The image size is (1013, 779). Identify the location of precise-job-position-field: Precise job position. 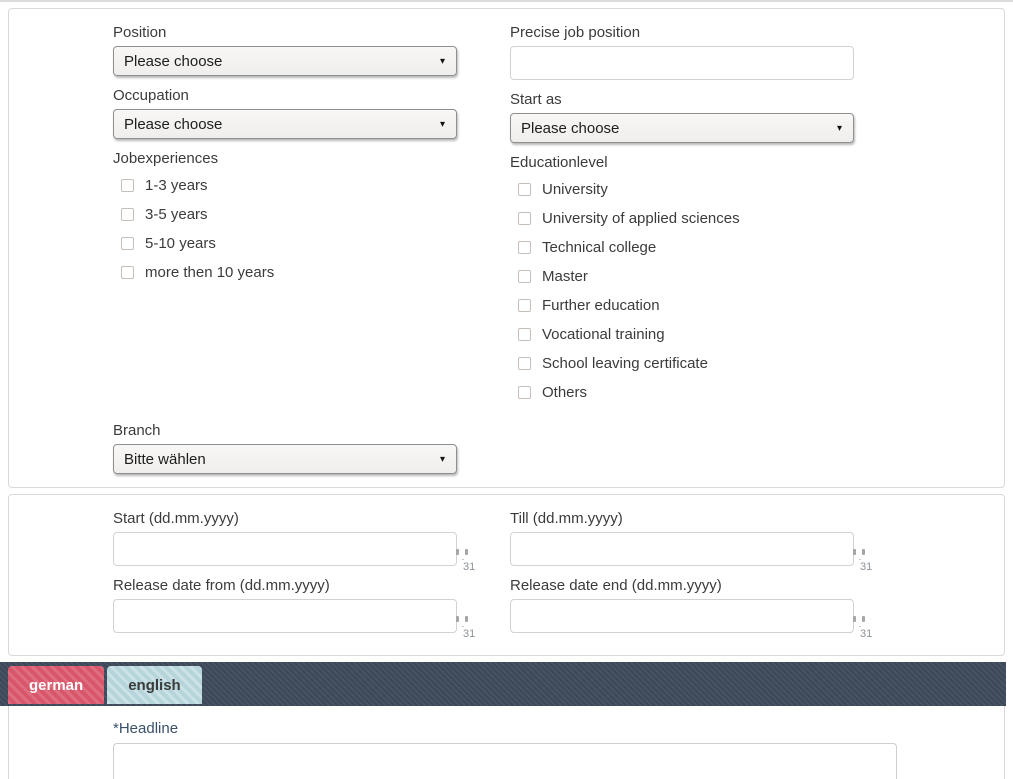
(682, 51).